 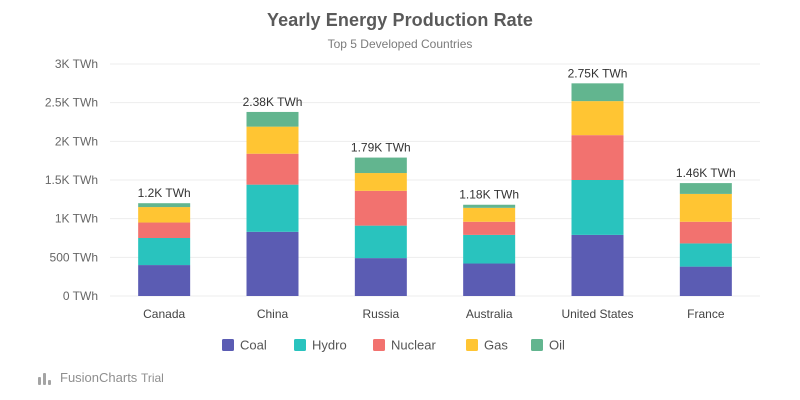 I want to click on total-label: 2.38K TWh, so click(x=273, y=102).